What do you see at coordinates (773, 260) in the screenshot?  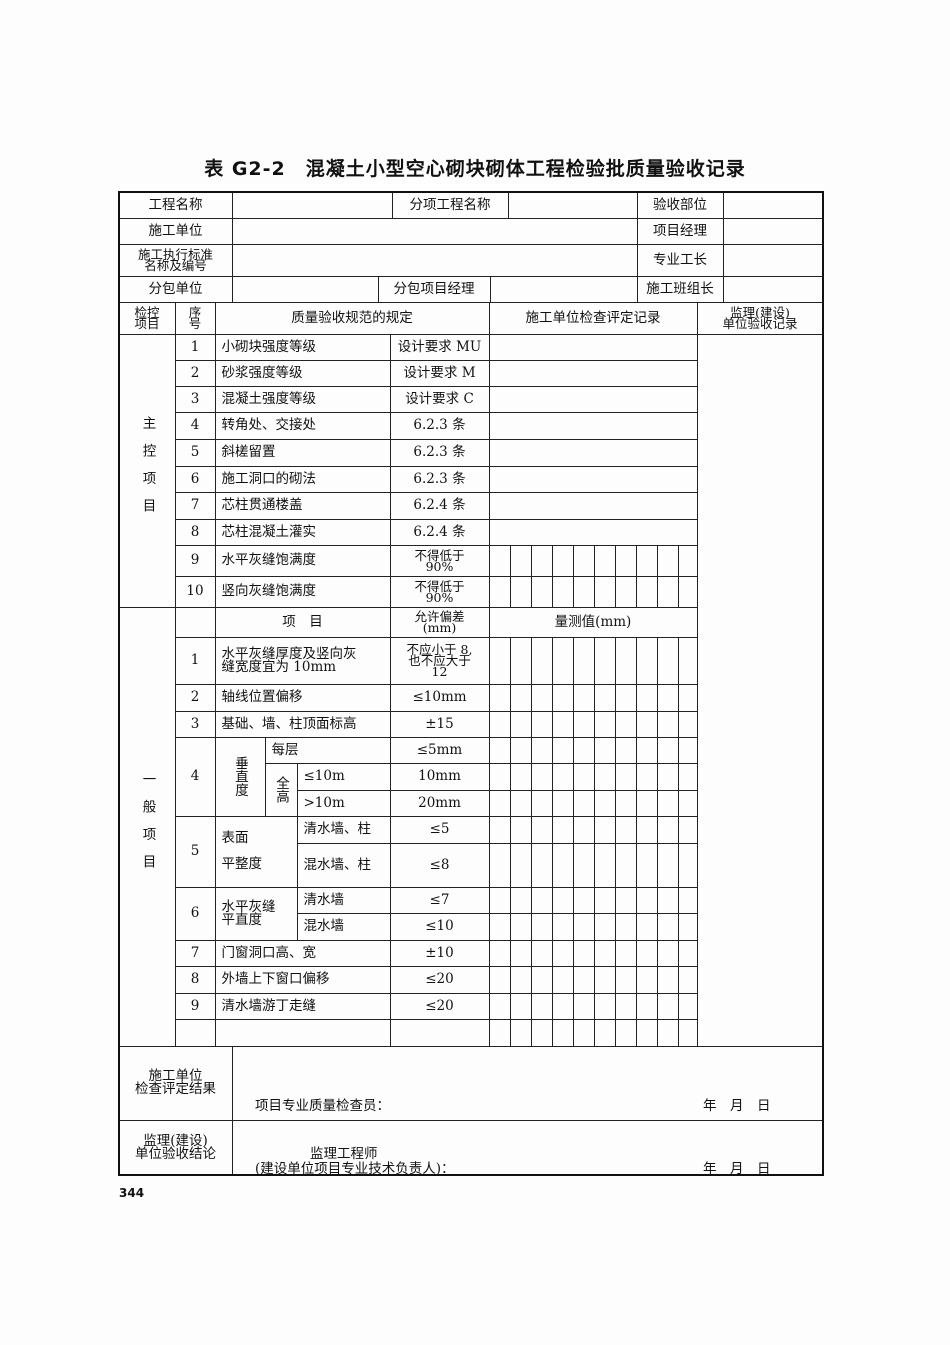 I see `field-foreman` at bounding box center [773, 260].